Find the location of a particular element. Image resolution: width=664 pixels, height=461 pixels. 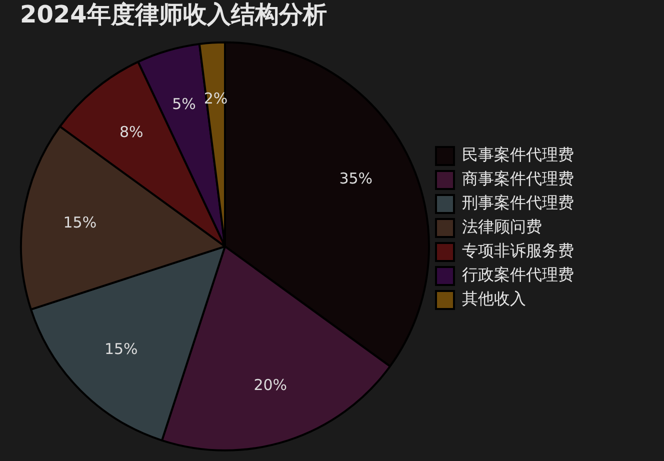

data-label: 2% is located at coordinates (216, 99).